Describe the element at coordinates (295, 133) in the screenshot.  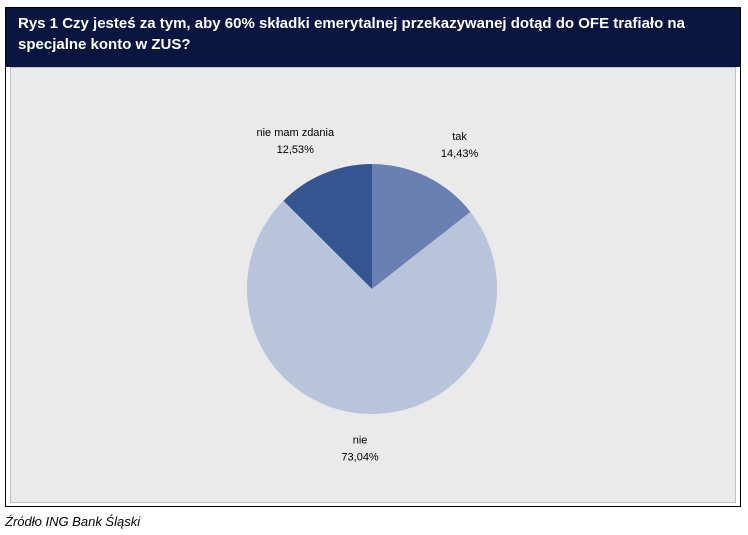
I see `slice-label: nie mam zdania` at that location.